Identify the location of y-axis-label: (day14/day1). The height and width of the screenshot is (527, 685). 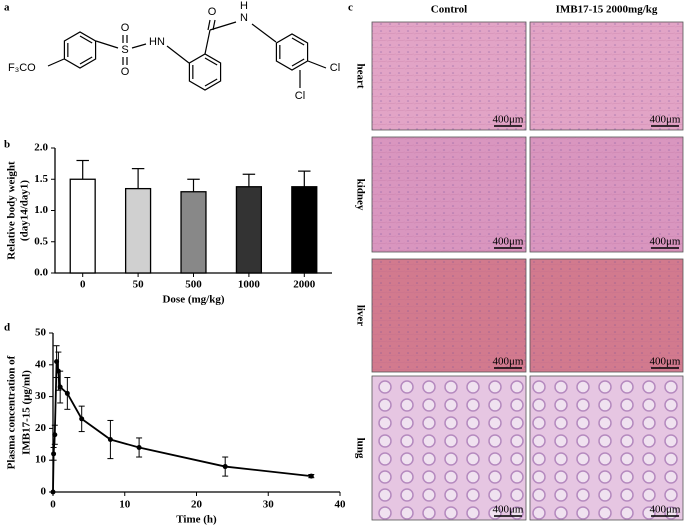
(25, 210).